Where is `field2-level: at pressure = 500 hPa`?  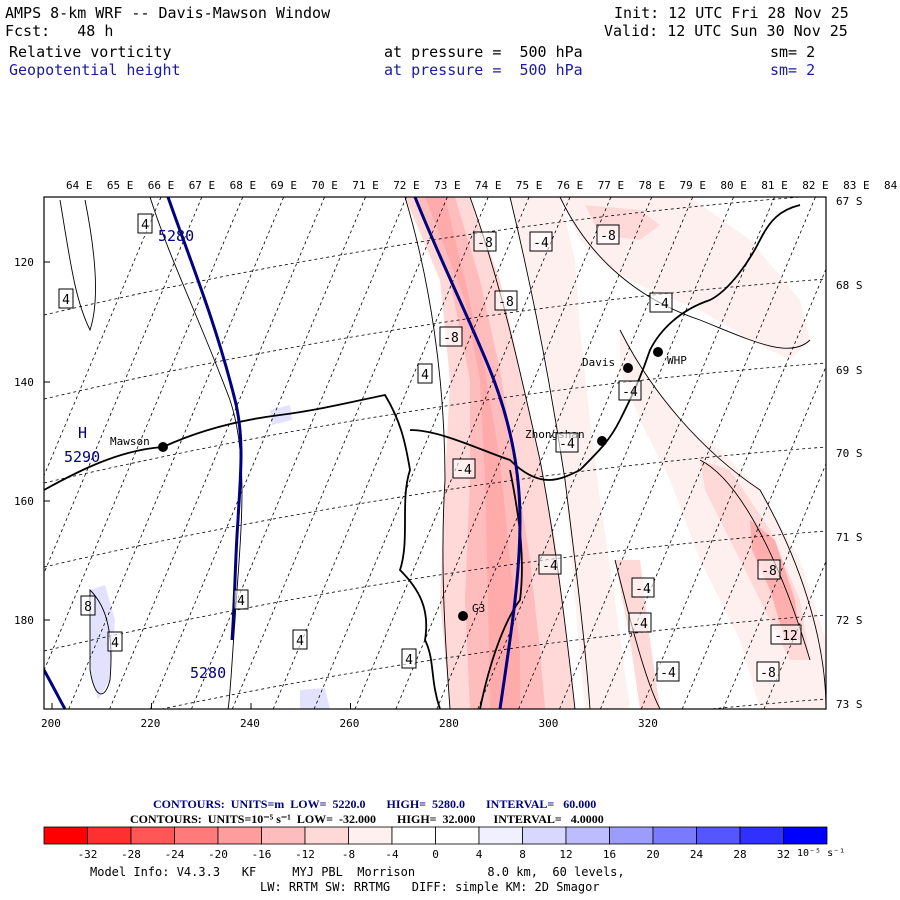 field2-level: at pressure = 500 hPa is located at coordinates (483, 70).